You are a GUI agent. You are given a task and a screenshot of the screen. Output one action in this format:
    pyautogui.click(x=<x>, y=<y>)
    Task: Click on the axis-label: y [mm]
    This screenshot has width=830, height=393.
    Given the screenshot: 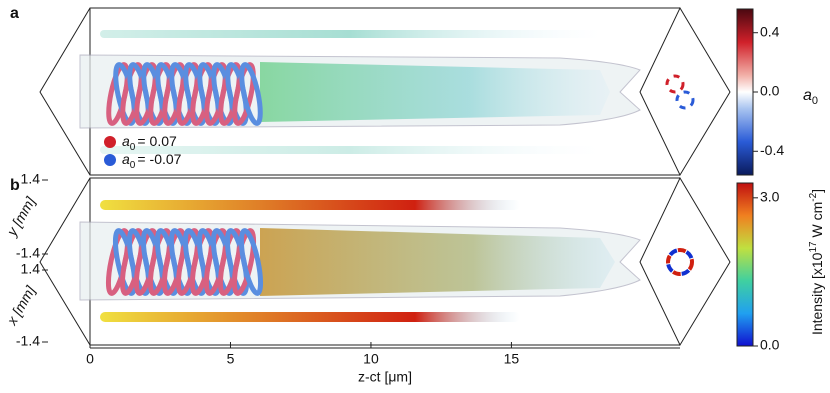 What is the action you would take?
    pyautogui.click(x=21, y=216)
    